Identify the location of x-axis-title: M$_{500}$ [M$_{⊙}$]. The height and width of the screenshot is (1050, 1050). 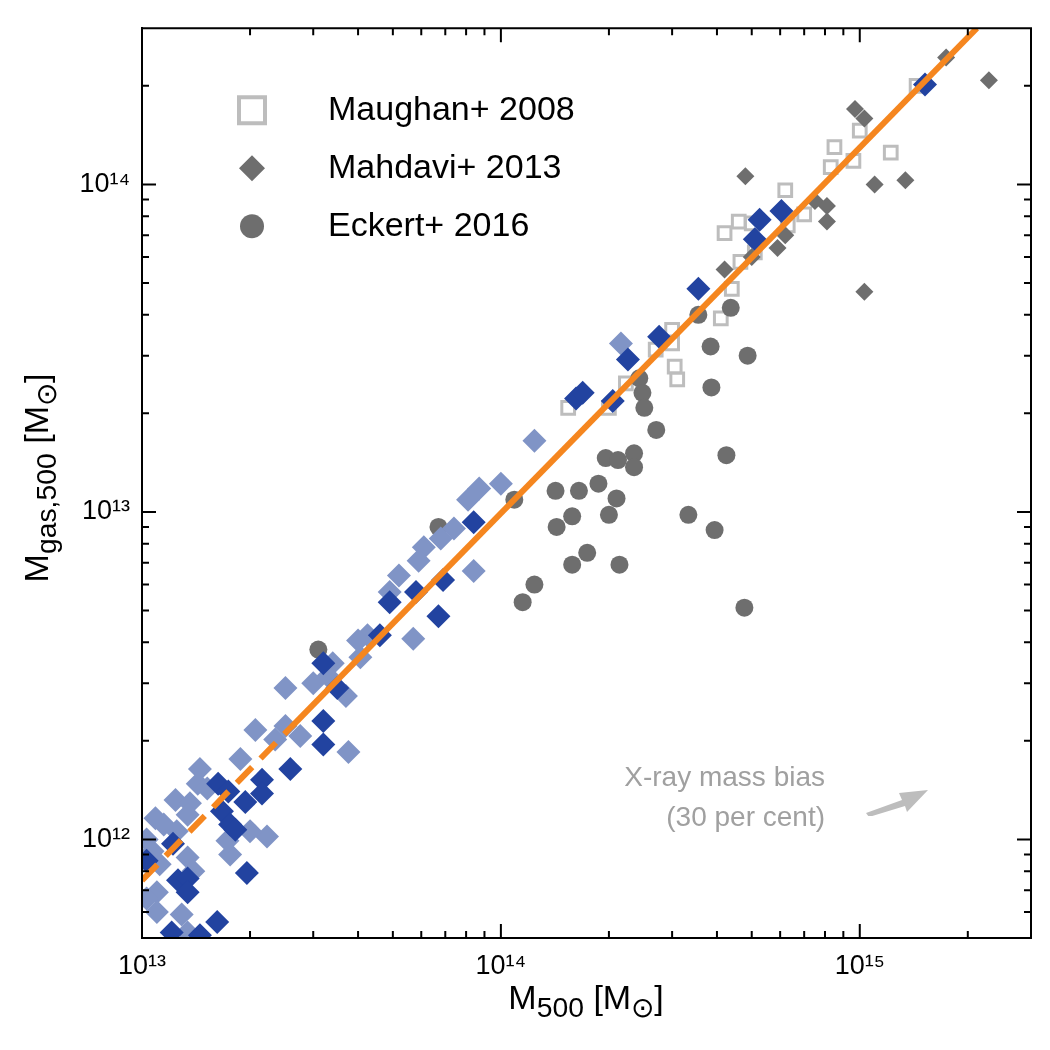
(586, 1000).